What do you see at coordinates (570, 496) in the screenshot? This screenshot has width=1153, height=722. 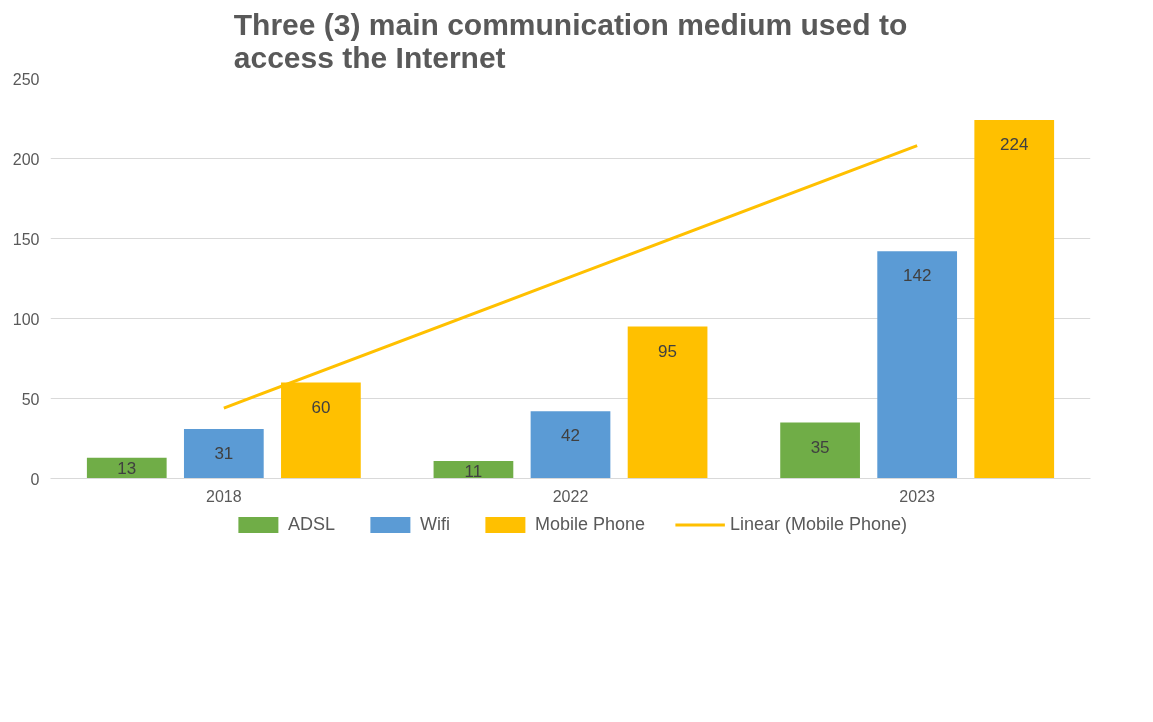 I see `x-tick-label: 2022` at bounding box center [570, 496].